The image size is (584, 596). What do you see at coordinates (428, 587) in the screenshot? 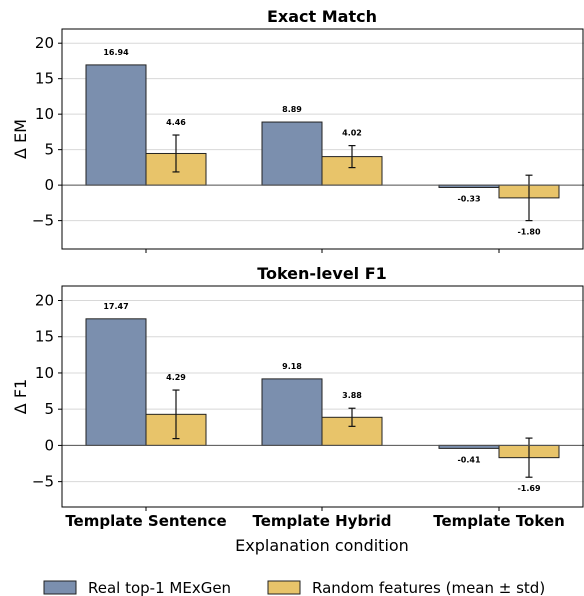
I see `legend-label-random: Random features (mean ± std)` at bounding box center [428, 587].